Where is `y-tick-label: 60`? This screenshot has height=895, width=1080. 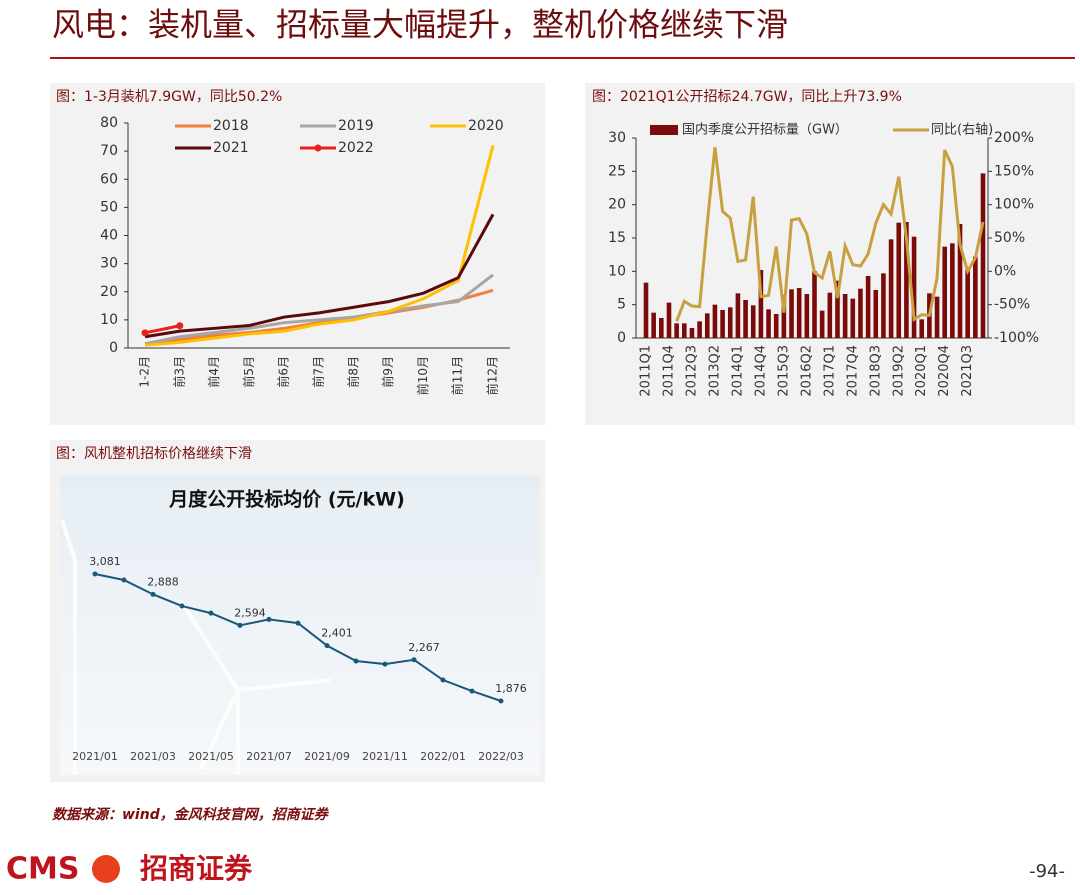
y-tick-label: 60 is located at coordinates (109, 179).